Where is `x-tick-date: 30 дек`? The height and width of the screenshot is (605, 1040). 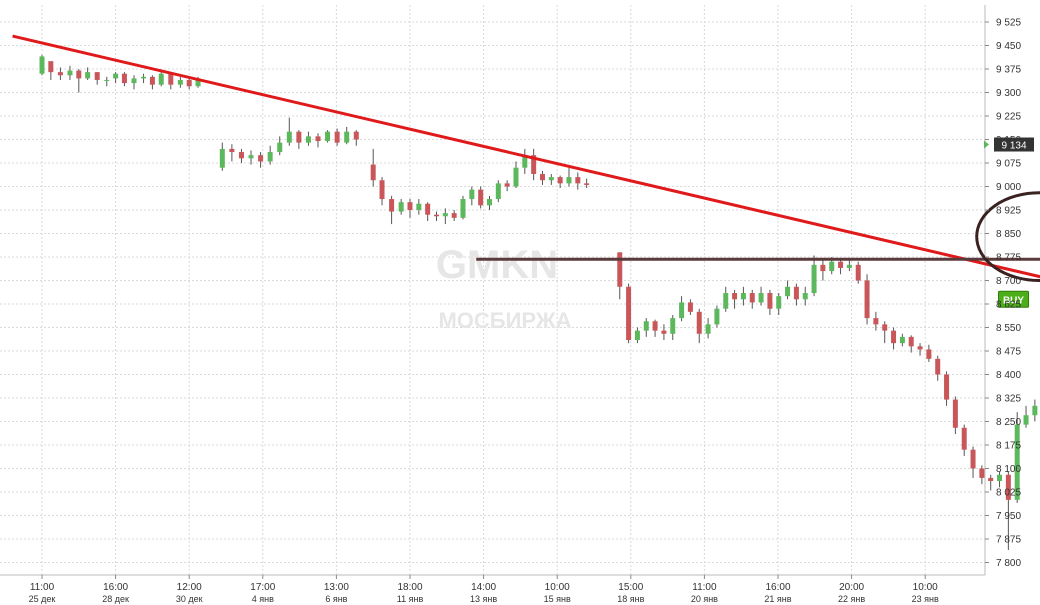 x-tick-date: 30 дек is located at coordinates (189, 599).